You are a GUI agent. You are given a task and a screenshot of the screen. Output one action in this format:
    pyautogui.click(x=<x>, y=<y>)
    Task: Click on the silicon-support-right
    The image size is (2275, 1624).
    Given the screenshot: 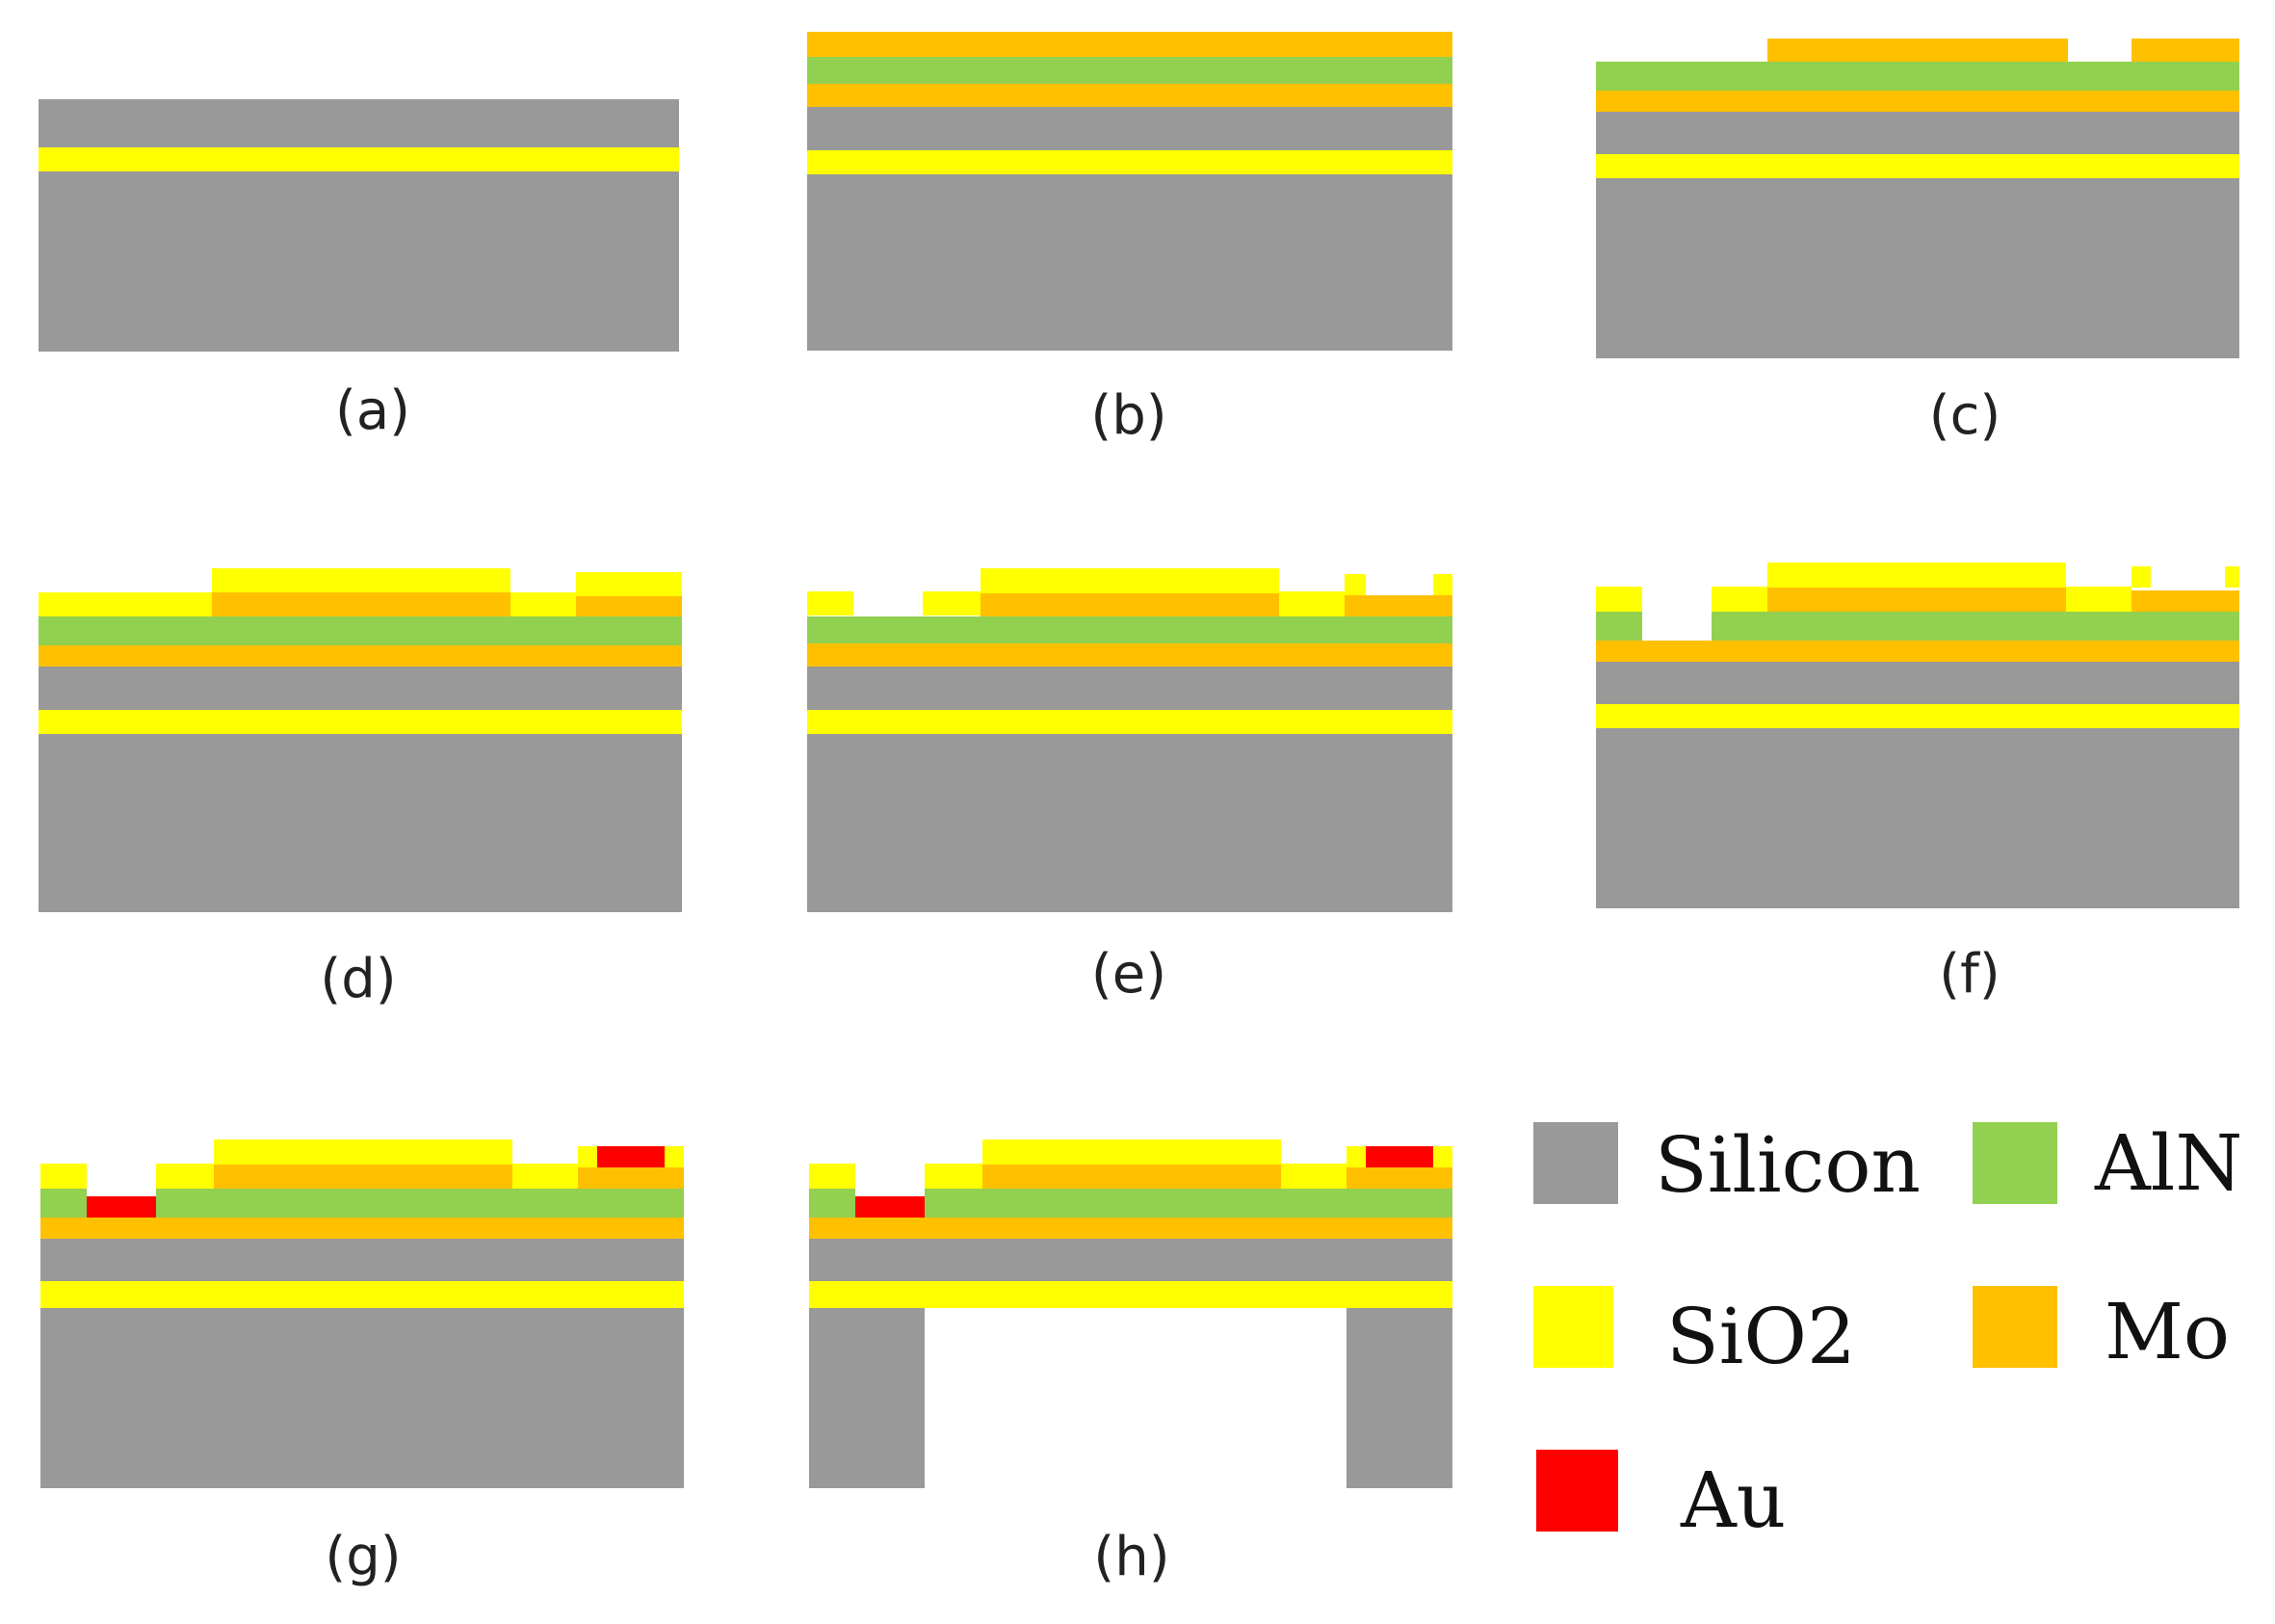 What is the action you would take?
    pyautogui.click(x=1400, y=1398)
    